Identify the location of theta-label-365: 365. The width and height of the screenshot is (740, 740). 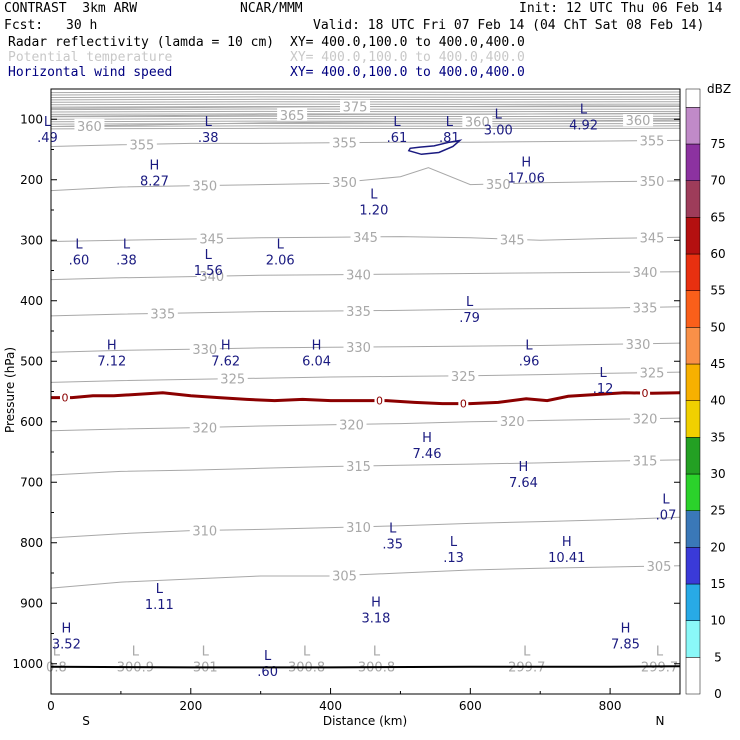
(292, 116).